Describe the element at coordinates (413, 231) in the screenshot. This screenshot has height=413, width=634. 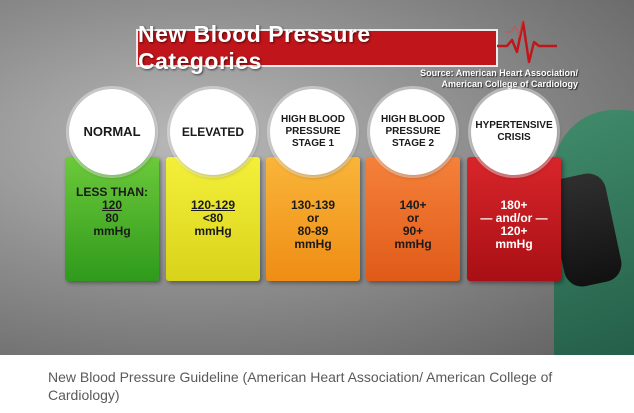
I see `diastolic-value: 90+` at that location.